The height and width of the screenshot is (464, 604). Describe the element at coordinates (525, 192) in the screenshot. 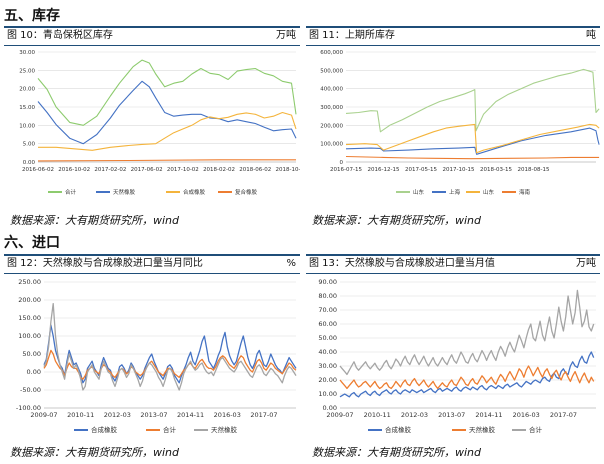

I see `legend-label: 海南` at that location.